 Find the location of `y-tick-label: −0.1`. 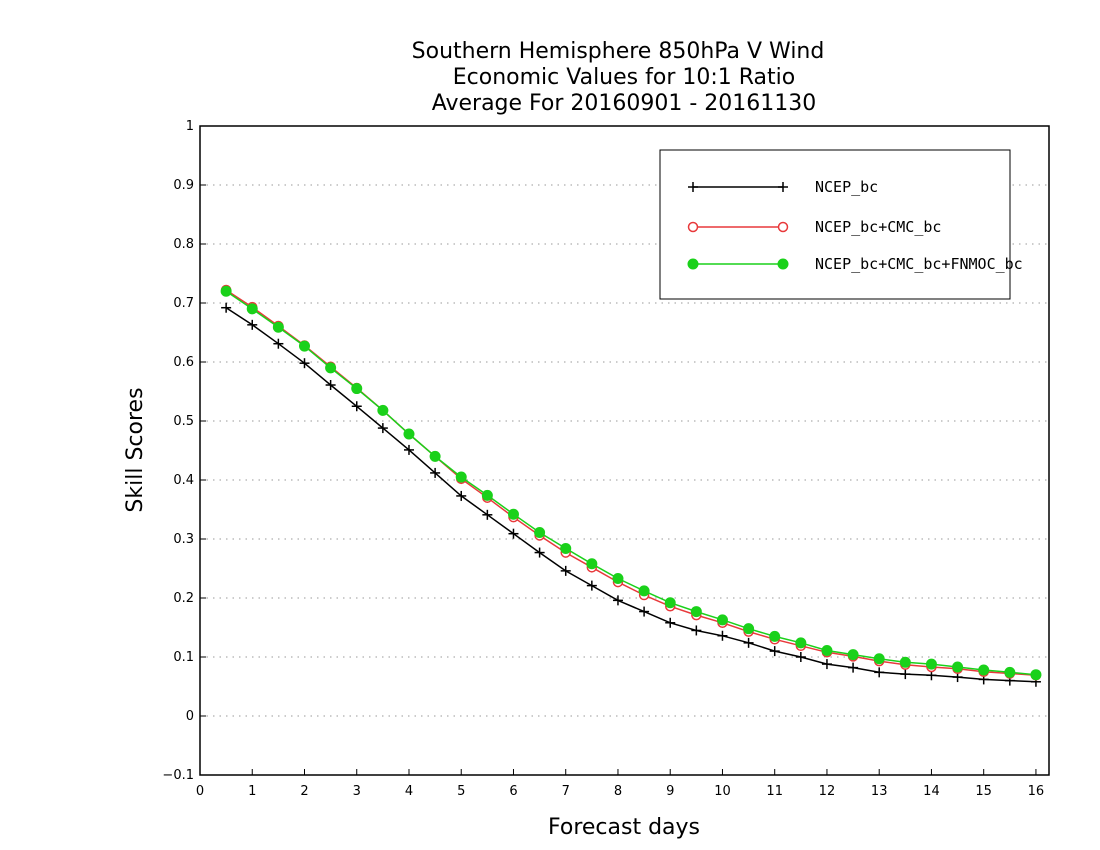

y-tick-label: −0.1 is located at coordinates (178, 775).